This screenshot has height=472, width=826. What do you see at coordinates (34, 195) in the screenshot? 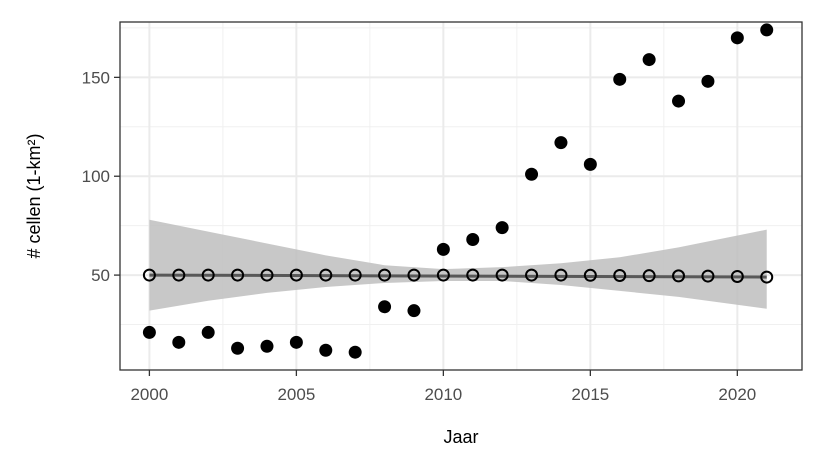
I see `y-axis-title: # cellen (1-km²)` at bounding box center [34, 195].